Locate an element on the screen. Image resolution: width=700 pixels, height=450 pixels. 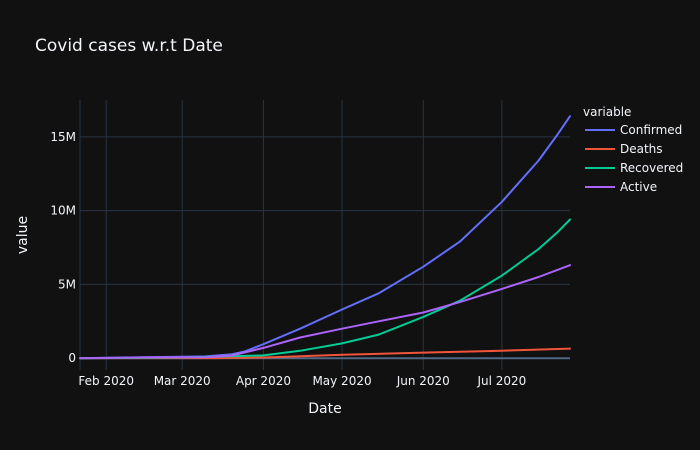
legend-item-active: Active is located at coordinates (621, 187).